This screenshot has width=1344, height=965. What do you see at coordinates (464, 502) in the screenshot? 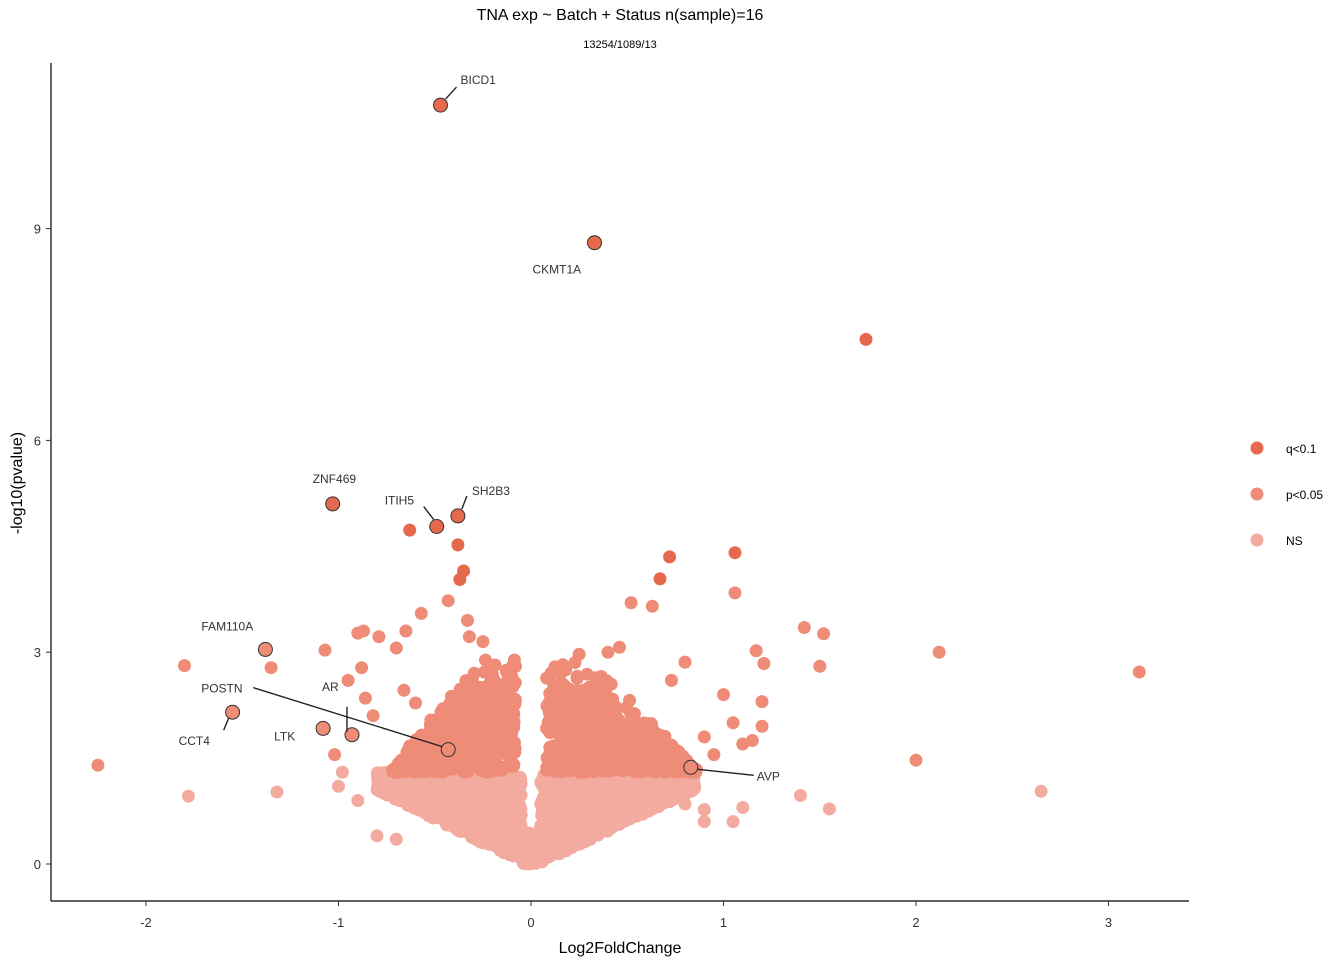
I see `leader-line-sh2b3` at bounding box center [464, 502].